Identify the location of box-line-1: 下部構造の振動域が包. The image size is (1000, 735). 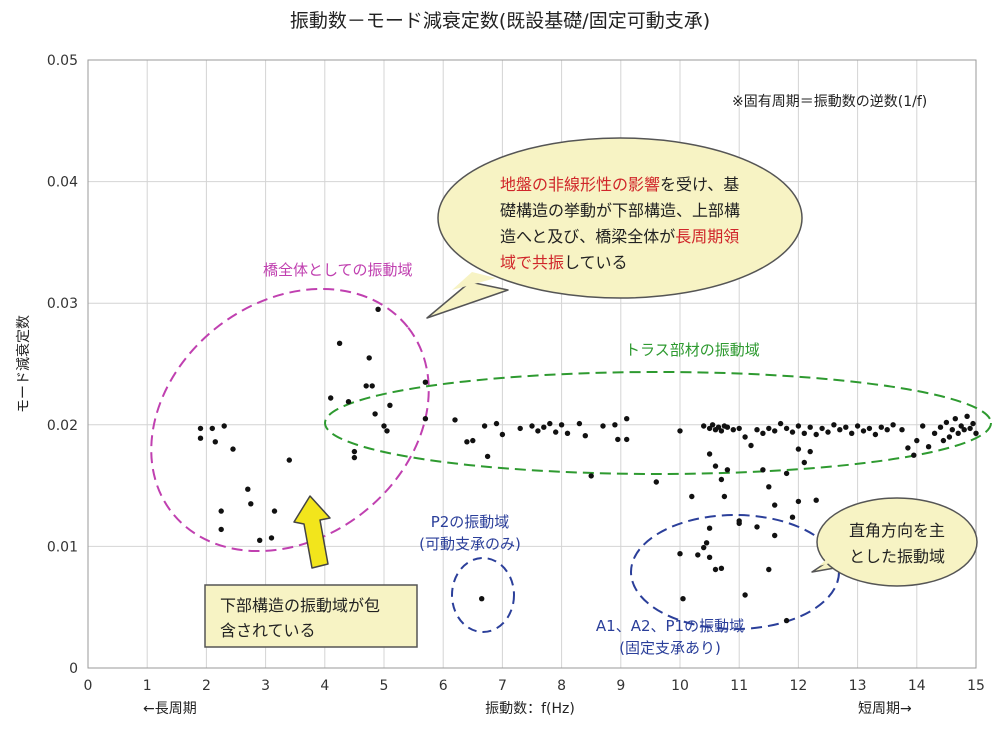
(300, 605).